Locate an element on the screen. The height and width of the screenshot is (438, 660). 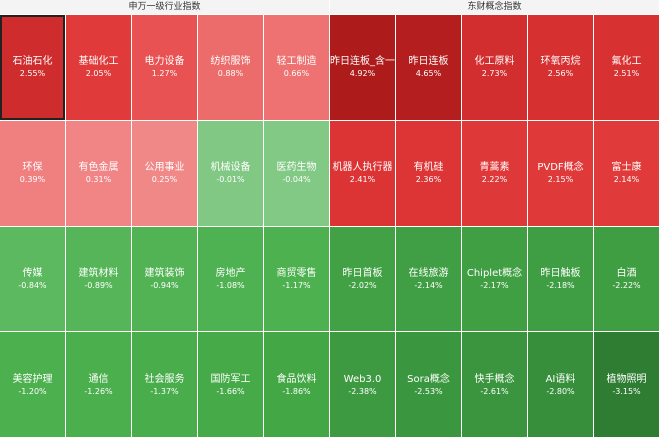
tile: 机器人执行器 2.41% is located at coordinates (362, 173).